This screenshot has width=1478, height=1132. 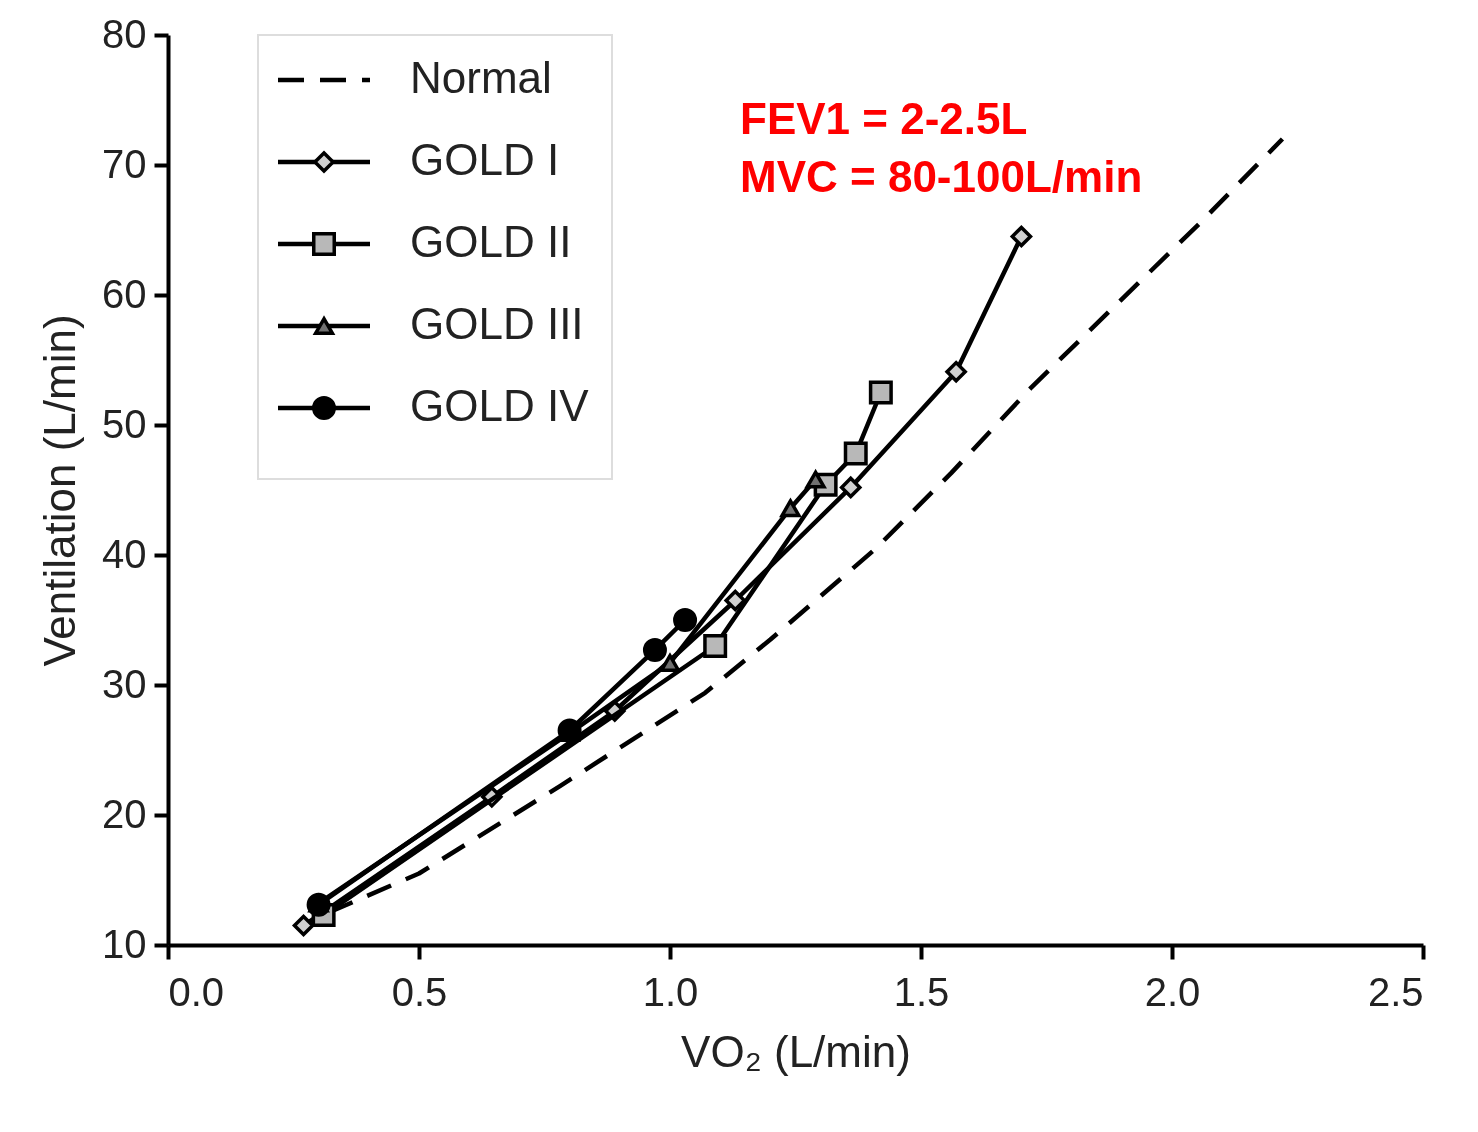 What do you see at coordinates (124, 33) in the screenshot?
I see `y-tick-label: 80` at bounding box center [124, 33].